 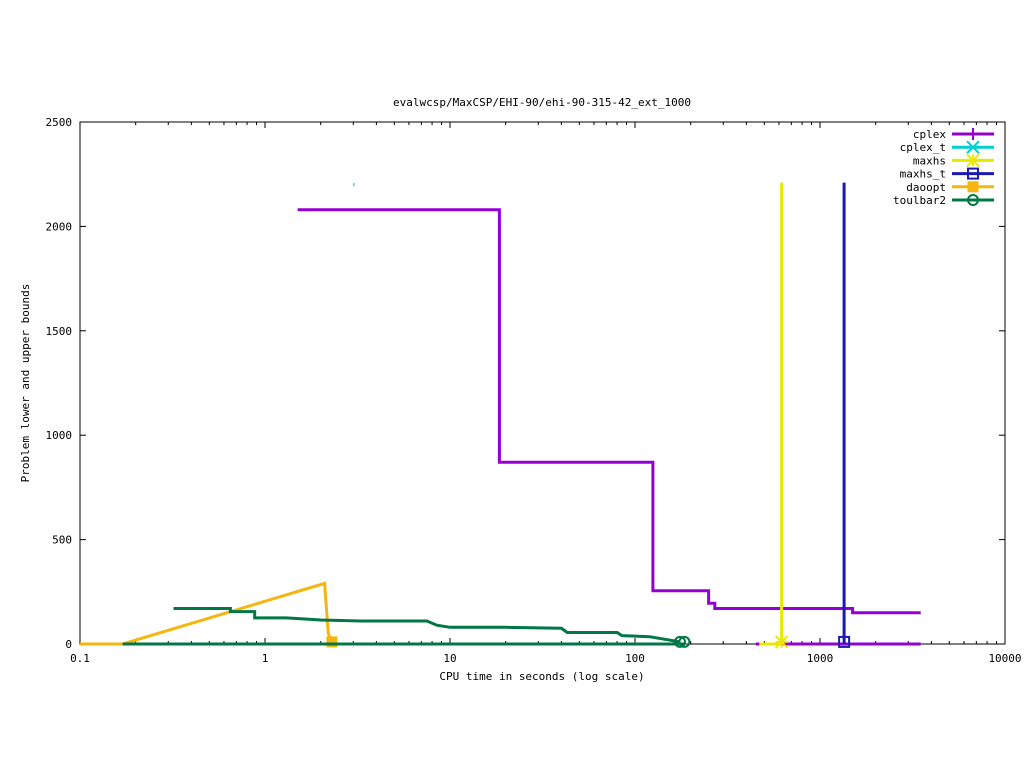 What do you see at coordinates (929, 134) in the screenshot?
I see `legend-label: cplex` at bounding box center [929, 134].